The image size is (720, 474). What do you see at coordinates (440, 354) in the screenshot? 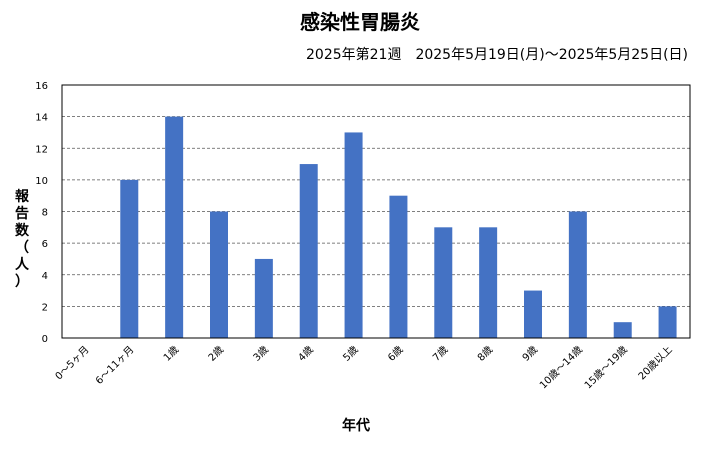
I see `x-tick-label: 7歳` at bounding box center [440, 354].